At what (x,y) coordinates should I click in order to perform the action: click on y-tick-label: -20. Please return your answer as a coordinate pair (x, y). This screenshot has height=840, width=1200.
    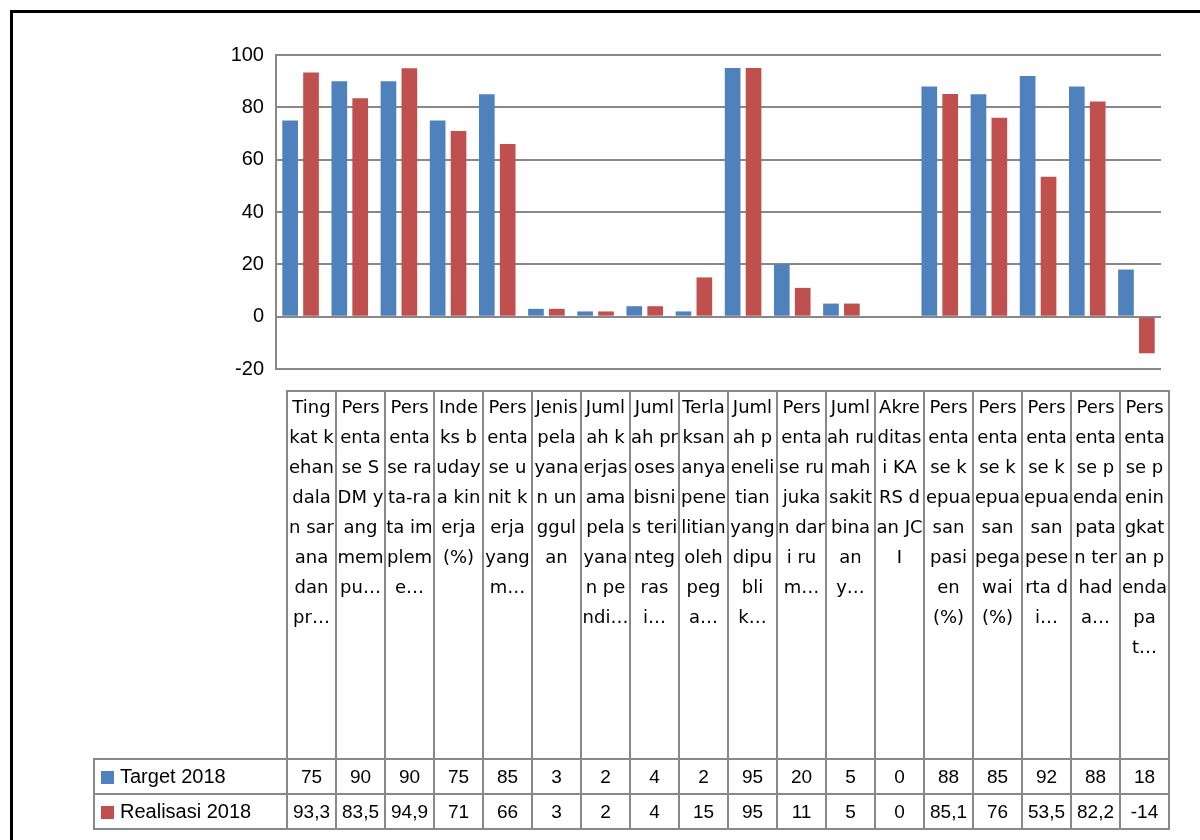
    Looking at the image, I should click on (249, 367).